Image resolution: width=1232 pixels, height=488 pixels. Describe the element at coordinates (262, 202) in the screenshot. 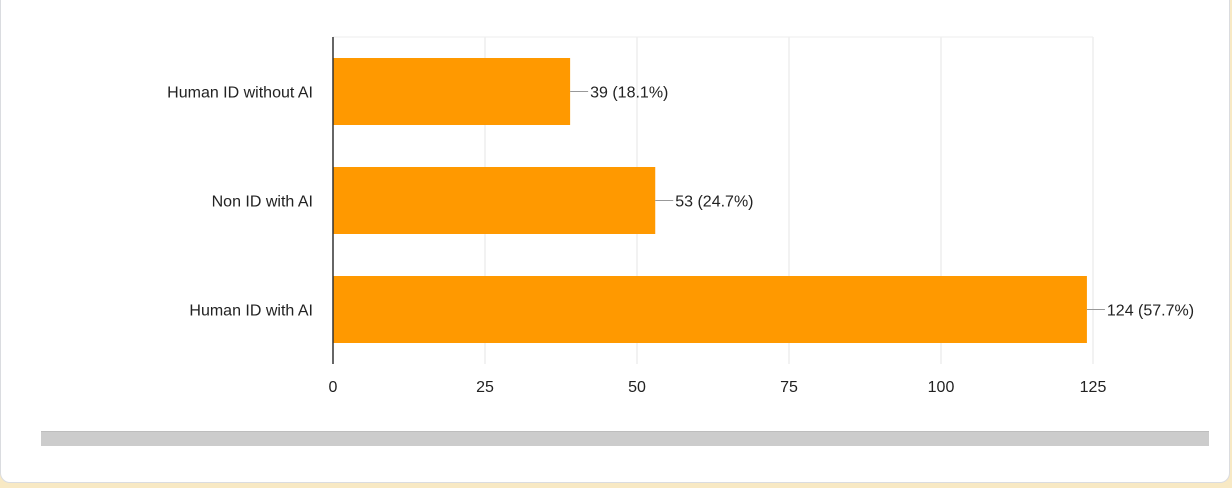

I see `category-label: Non ID with AI` at that location.